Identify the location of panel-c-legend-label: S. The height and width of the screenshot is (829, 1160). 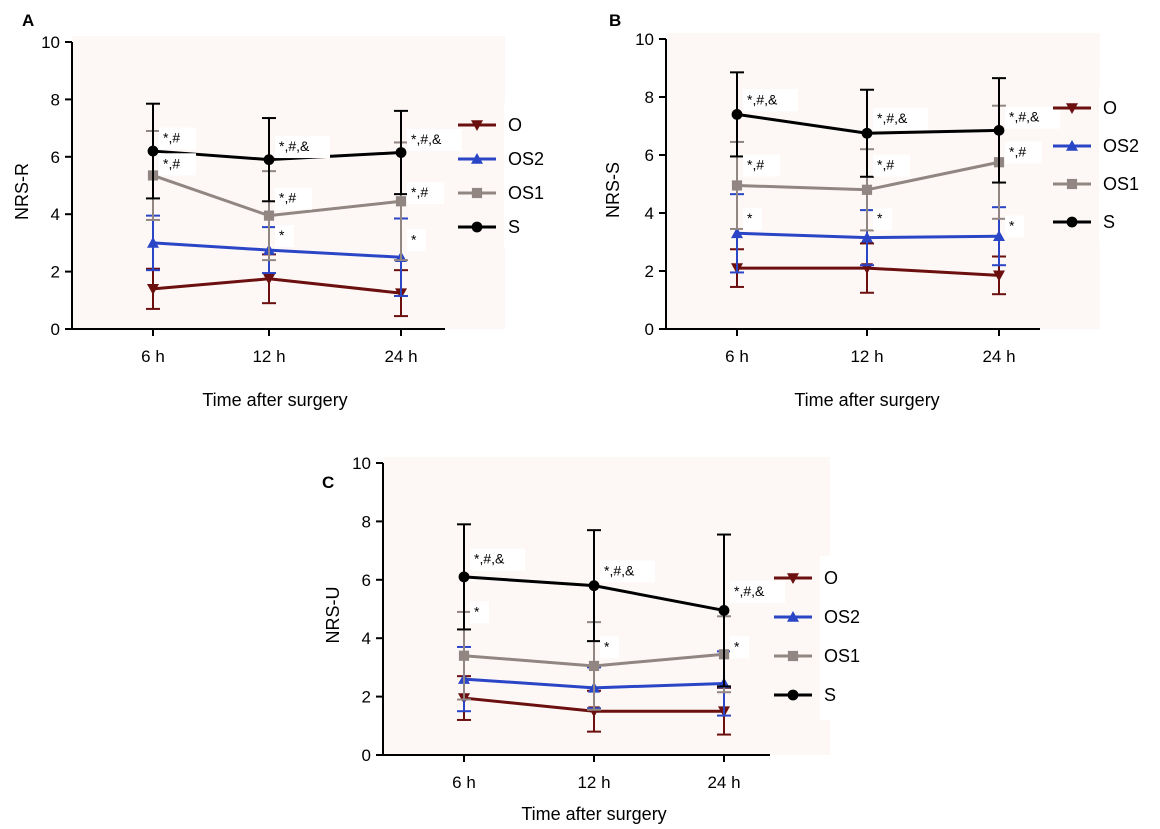
(830, 695).